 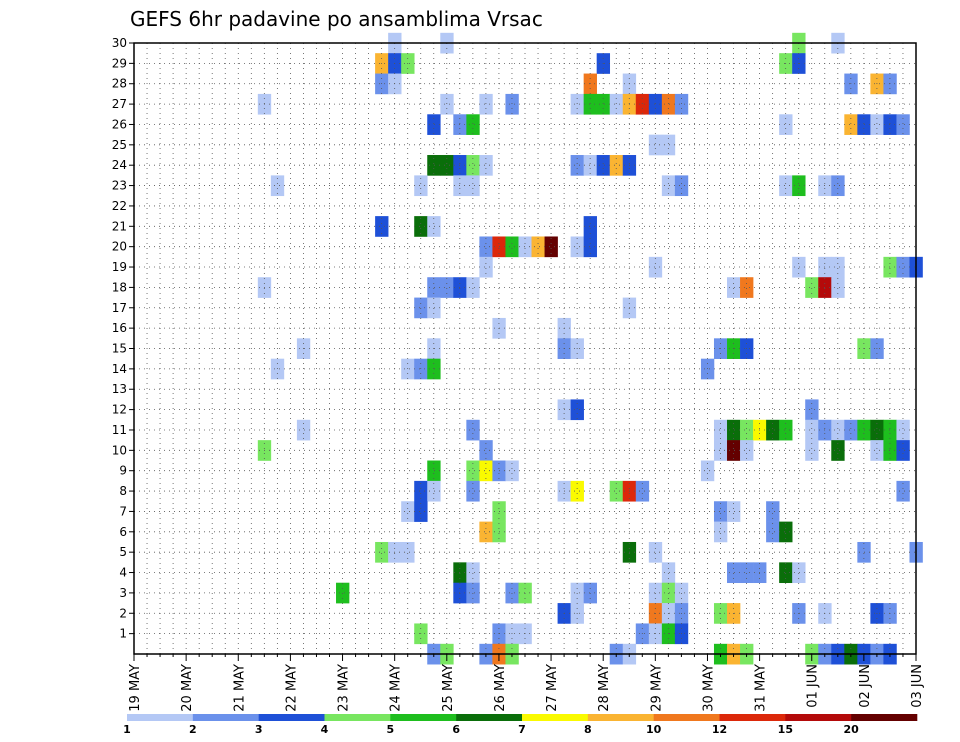 What do you see at coordinates (520, 725) in the screenshot?
I see `color-legend: 1 2 3 4 5 6 7 8 10 12 15 20` at bounding box center [520, 725].